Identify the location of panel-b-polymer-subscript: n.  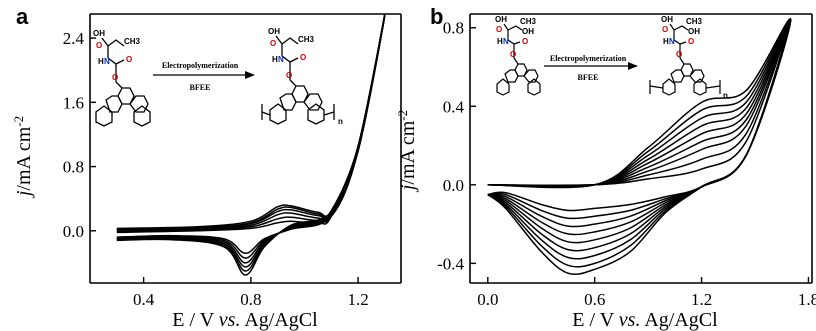
(725, 95).